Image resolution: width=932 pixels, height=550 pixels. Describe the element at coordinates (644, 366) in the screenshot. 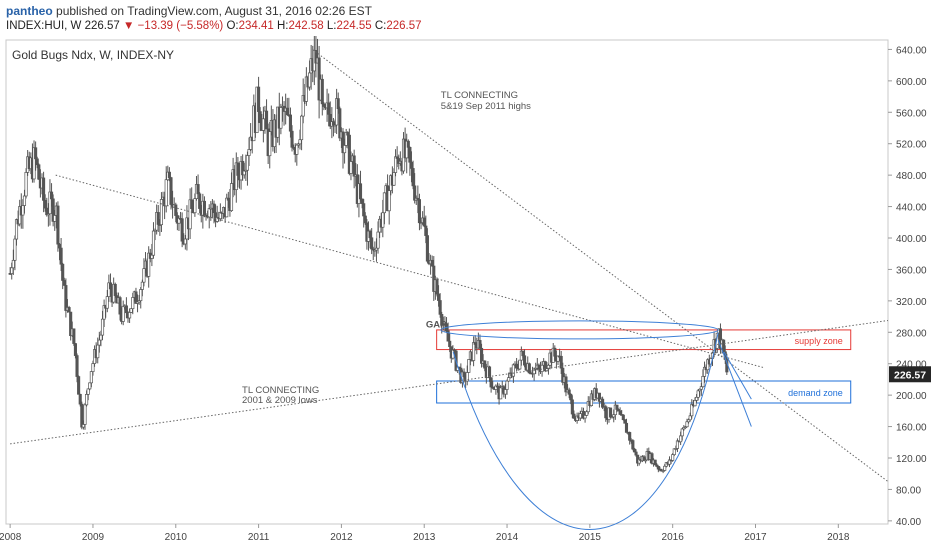

I see `zones-layer: supply zone demand zone` at that location.